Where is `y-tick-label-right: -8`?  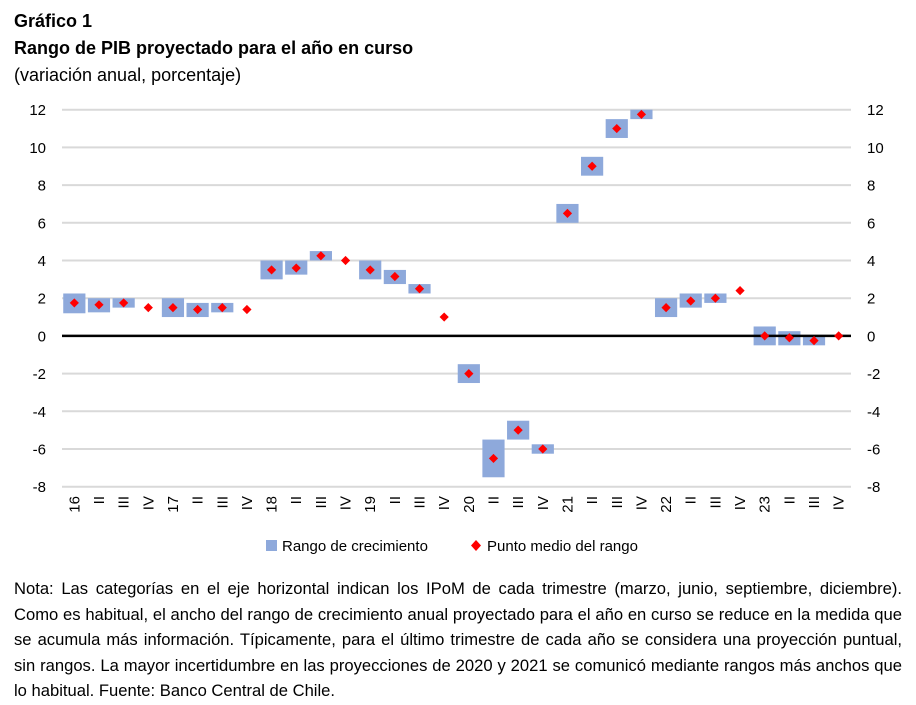 y-tick-label-right: -8 is located at coordinates (873, 487).